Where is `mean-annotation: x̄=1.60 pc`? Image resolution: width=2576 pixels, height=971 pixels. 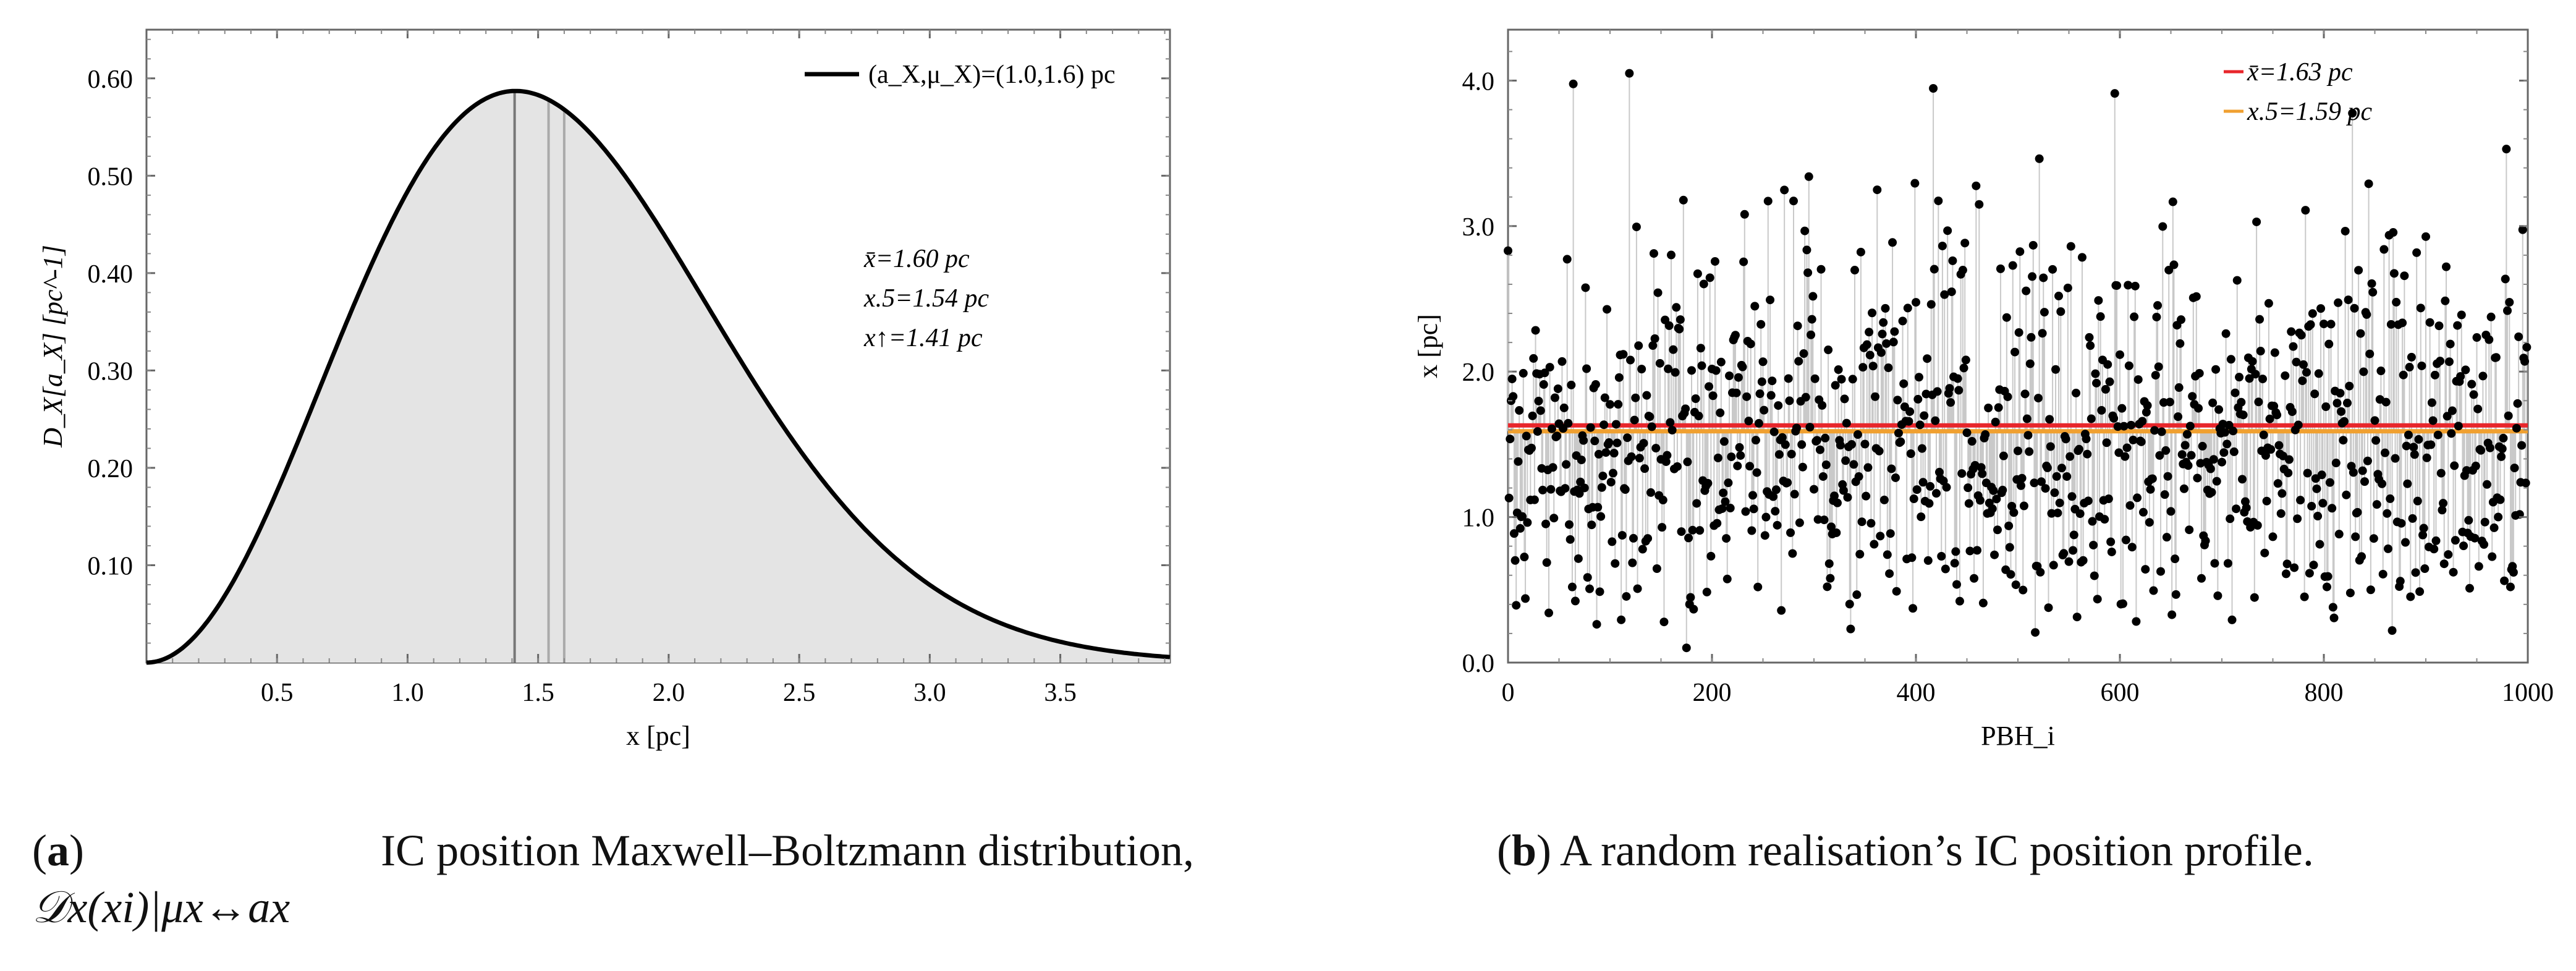
mean-annotation: x̄=1.60 pc is located at coordinates (916, 259).